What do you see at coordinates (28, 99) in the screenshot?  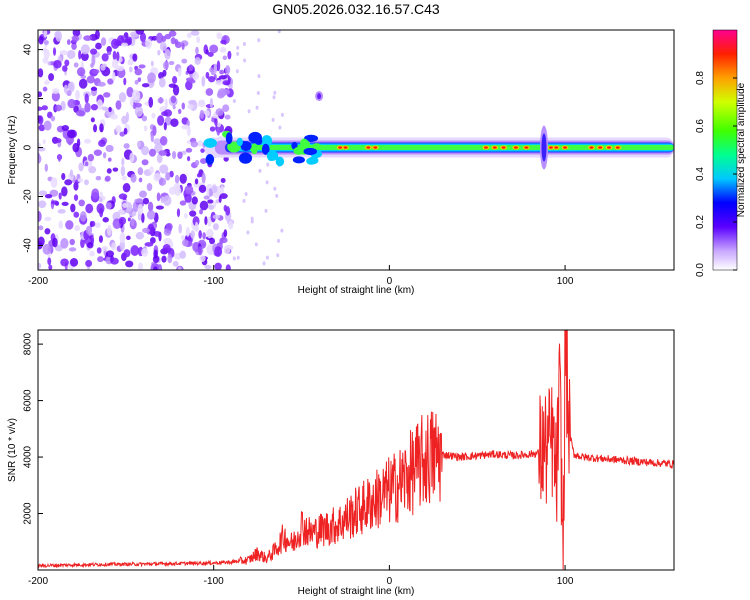 I see `spectrogram-ytick-label: 20` at bounding box center [28, 99].